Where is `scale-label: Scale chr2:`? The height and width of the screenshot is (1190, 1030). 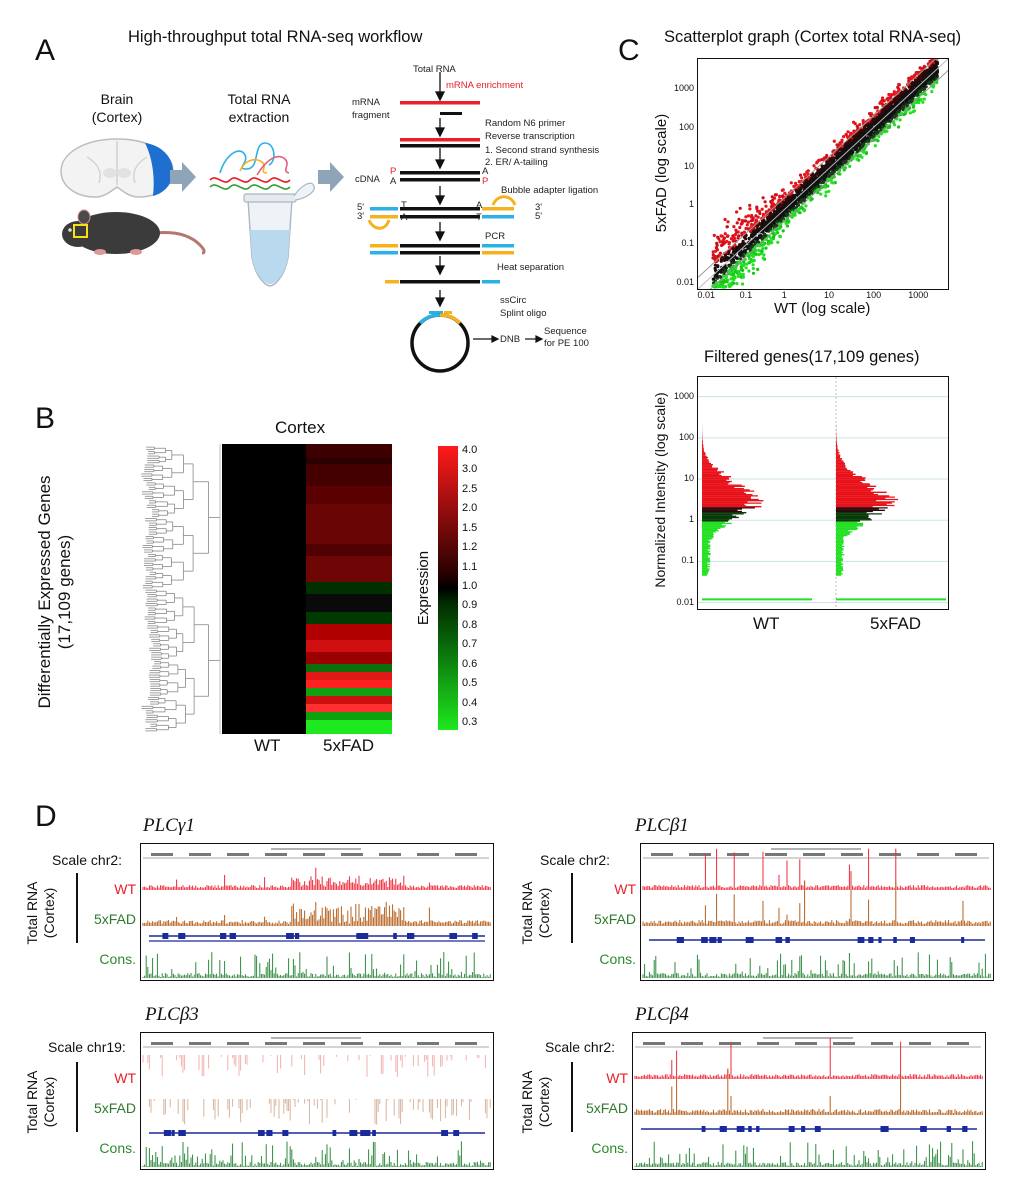 scale-label: Scale chr2: is located at coordinates (575, 860).